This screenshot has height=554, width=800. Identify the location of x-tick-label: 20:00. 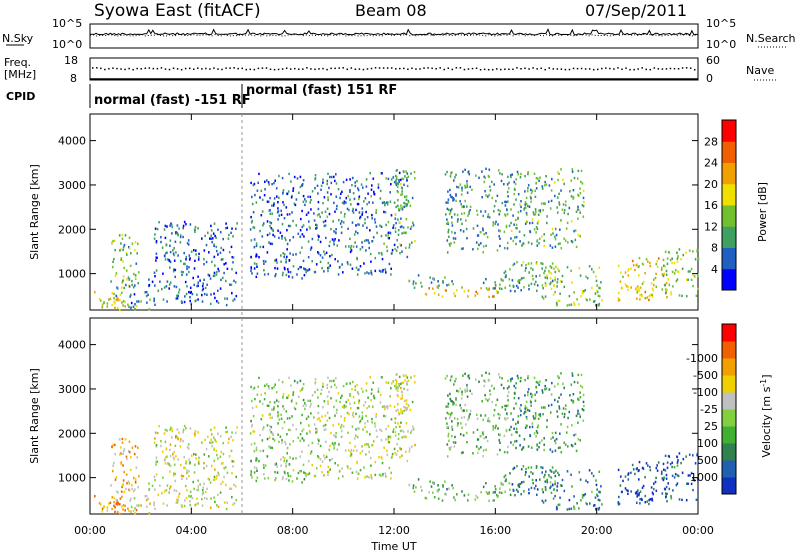
(597, 530).